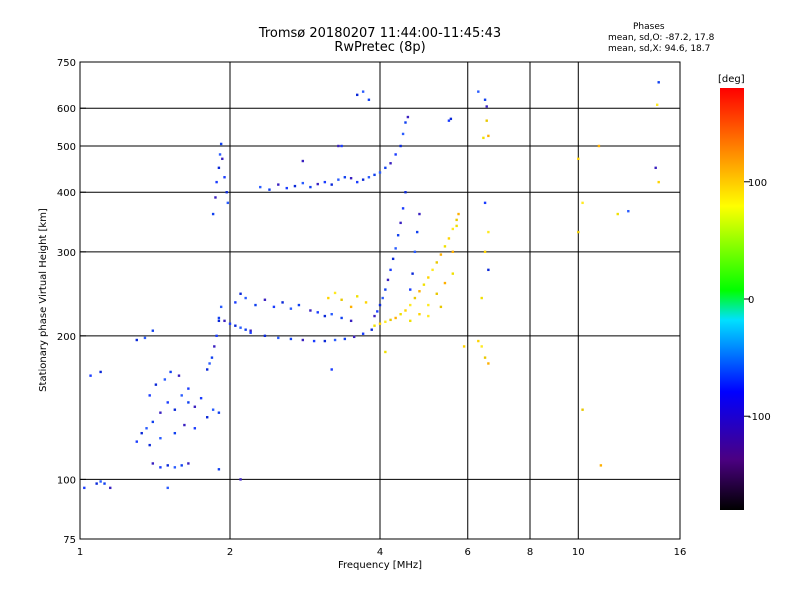  I want to click on colorbar-tick-label: 100, so click(757, 183).